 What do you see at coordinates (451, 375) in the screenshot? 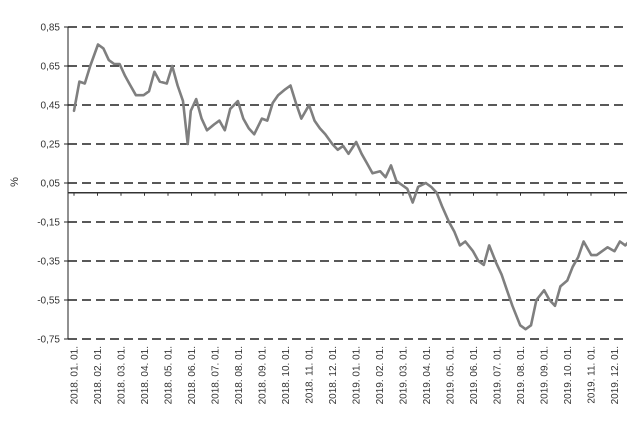
I see `x-tick-label: 2019. 05. 01.` at bounding box center [451, 375].